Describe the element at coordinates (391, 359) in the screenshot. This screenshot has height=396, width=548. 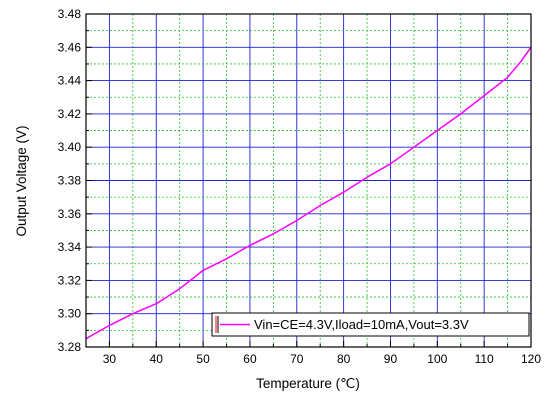
I see `x-tick-label: 90` at that location.